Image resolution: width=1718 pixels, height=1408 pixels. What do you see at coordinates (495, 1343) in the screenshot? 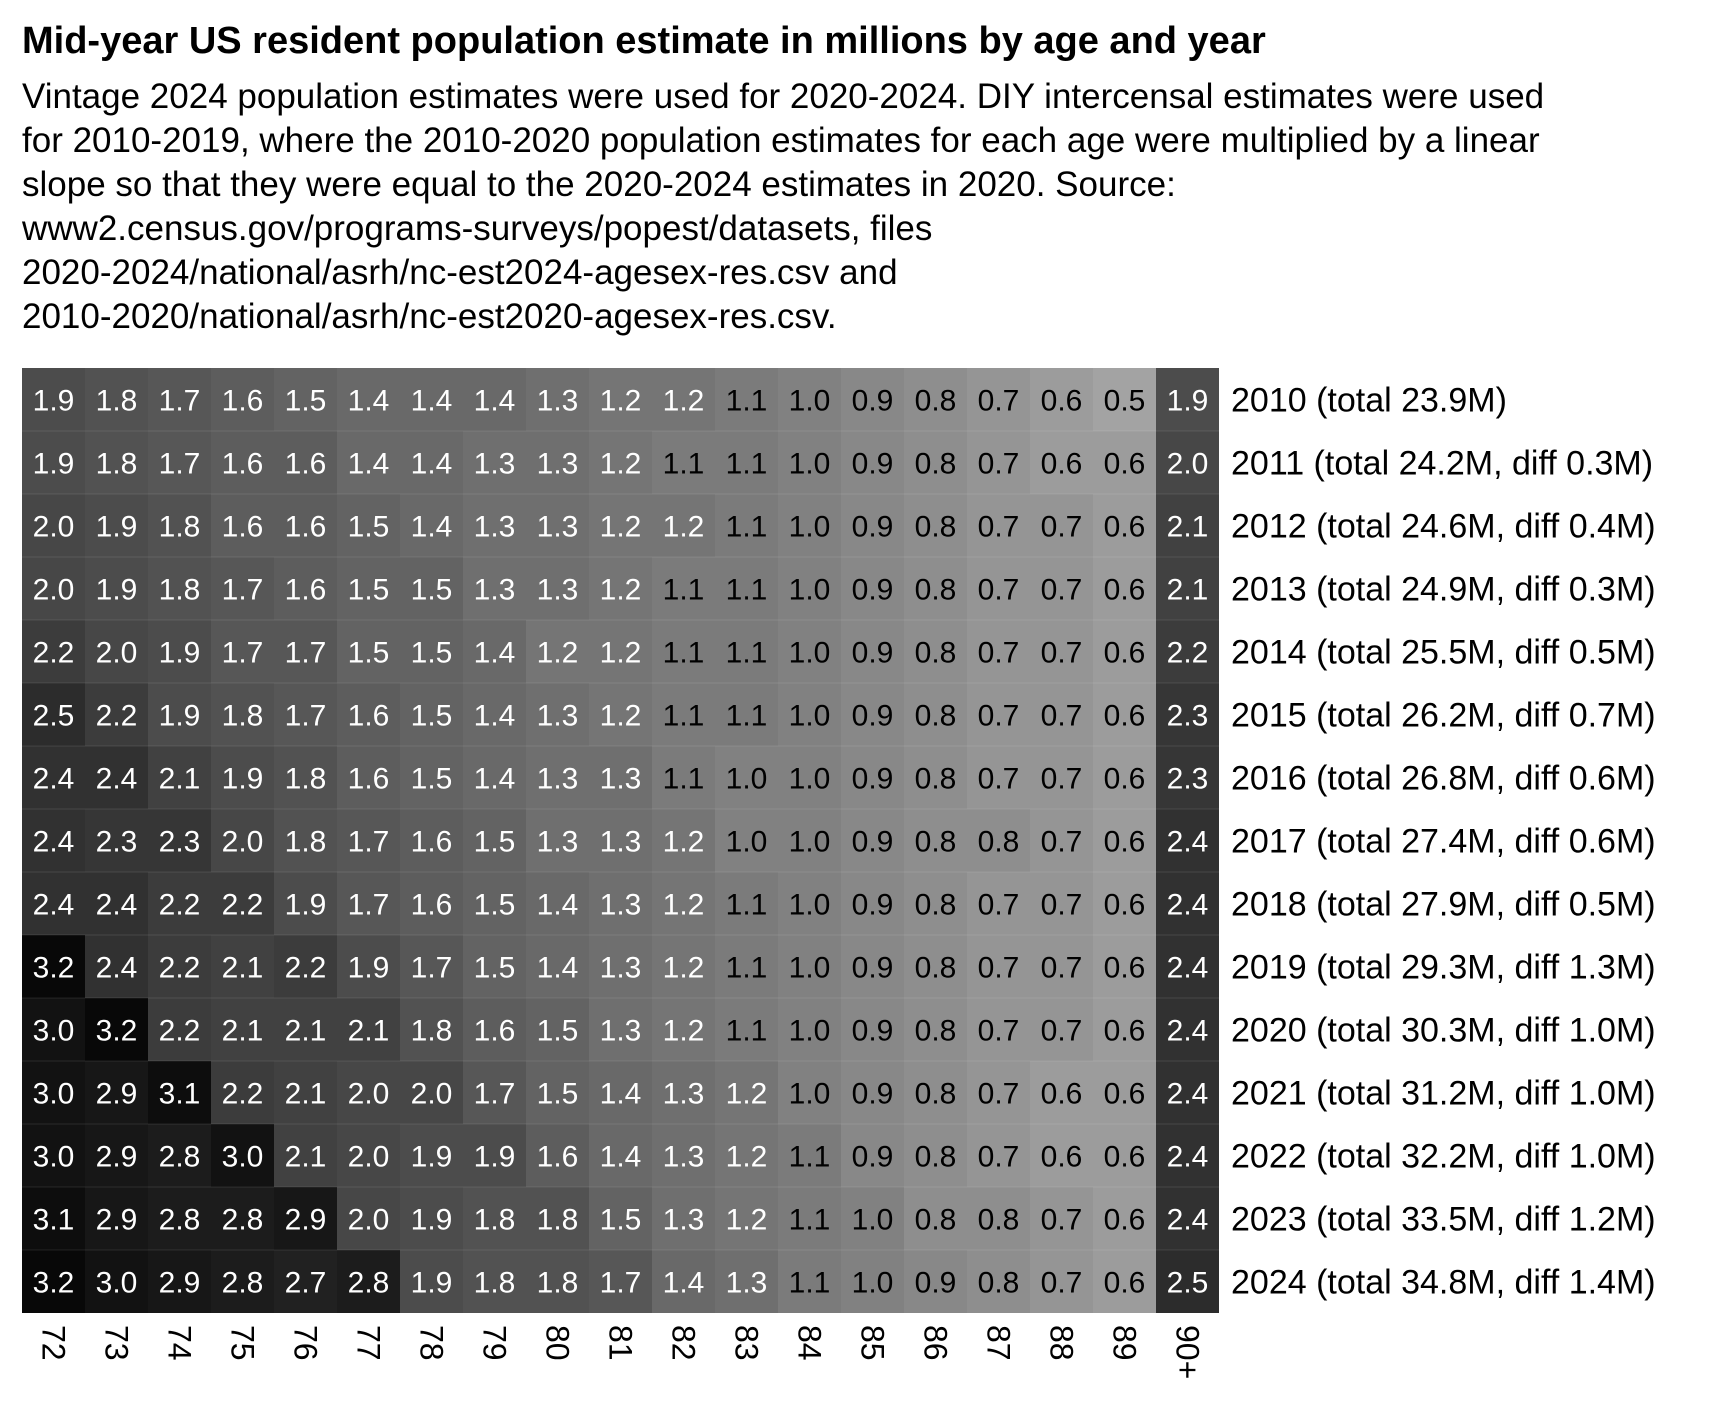
I see `x-tick-label: 79` at bounding box center [495, 1343].